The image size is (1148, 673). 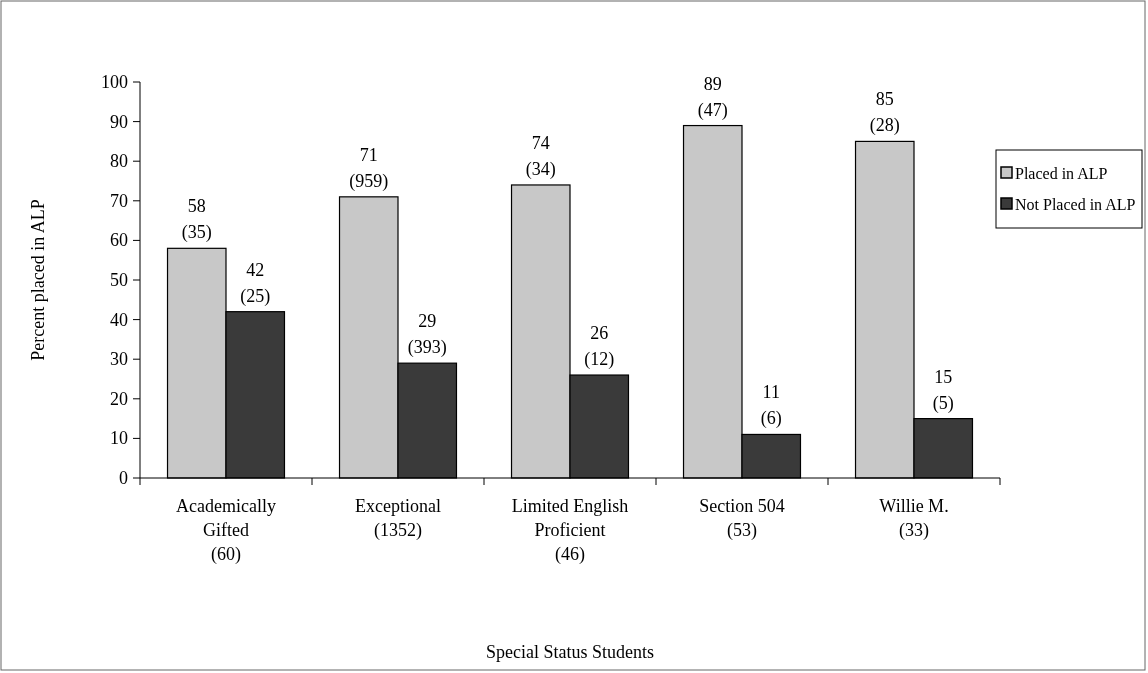 What do you see at coordinates (119, 280) in the screenshot?
I see `y-tick-label: 50` at bounding box center [119, 280].